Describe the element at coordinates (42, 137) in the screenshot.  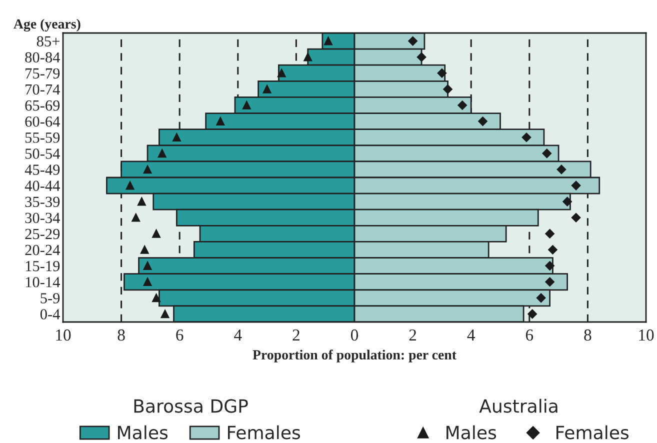
I see `y-tick-label: 55-59` at that location.